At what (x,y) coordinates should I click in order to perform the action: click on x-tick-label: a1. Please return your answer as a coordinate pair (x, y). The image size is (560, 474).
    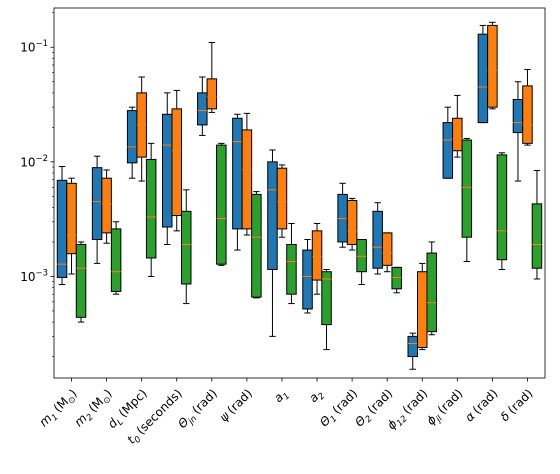
    Looking at the image, I should click on (281, 396).